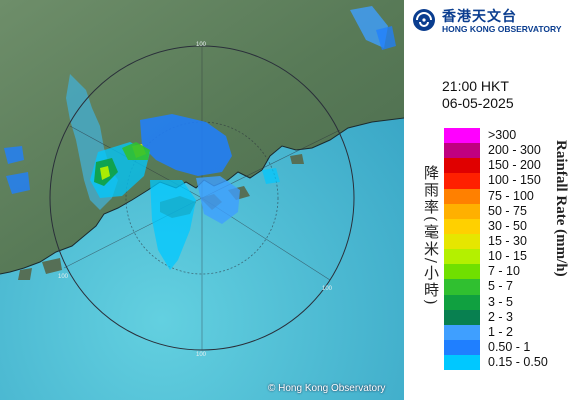 The height and width of the screenshot is (400, 577). I want to click on legend-item: 5 - 7, so click(509, 287).